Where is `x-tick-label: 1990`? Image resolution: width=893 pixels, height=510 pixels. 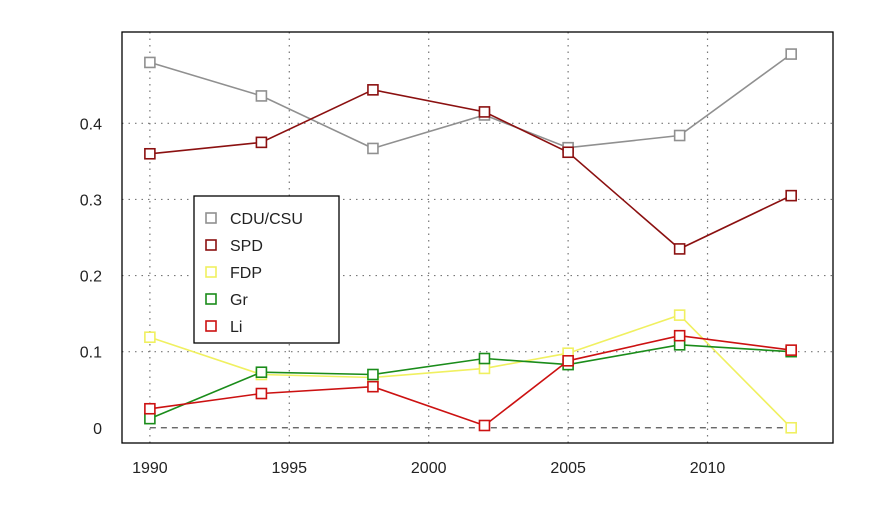
x-tick-label: 1990 is located at coordinates (150, 468).